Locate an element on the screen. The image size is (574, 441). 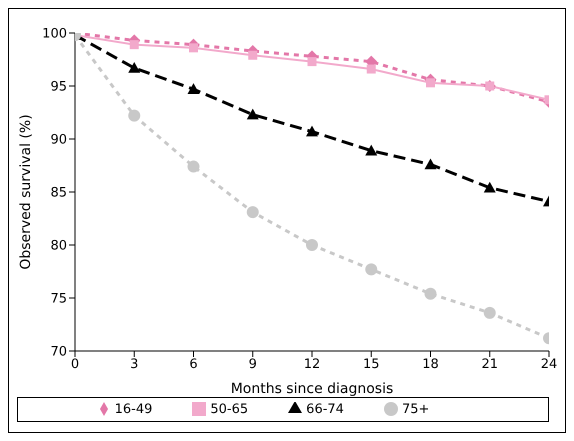
y-tick-label: 85 is located at coordinates (58, 193).